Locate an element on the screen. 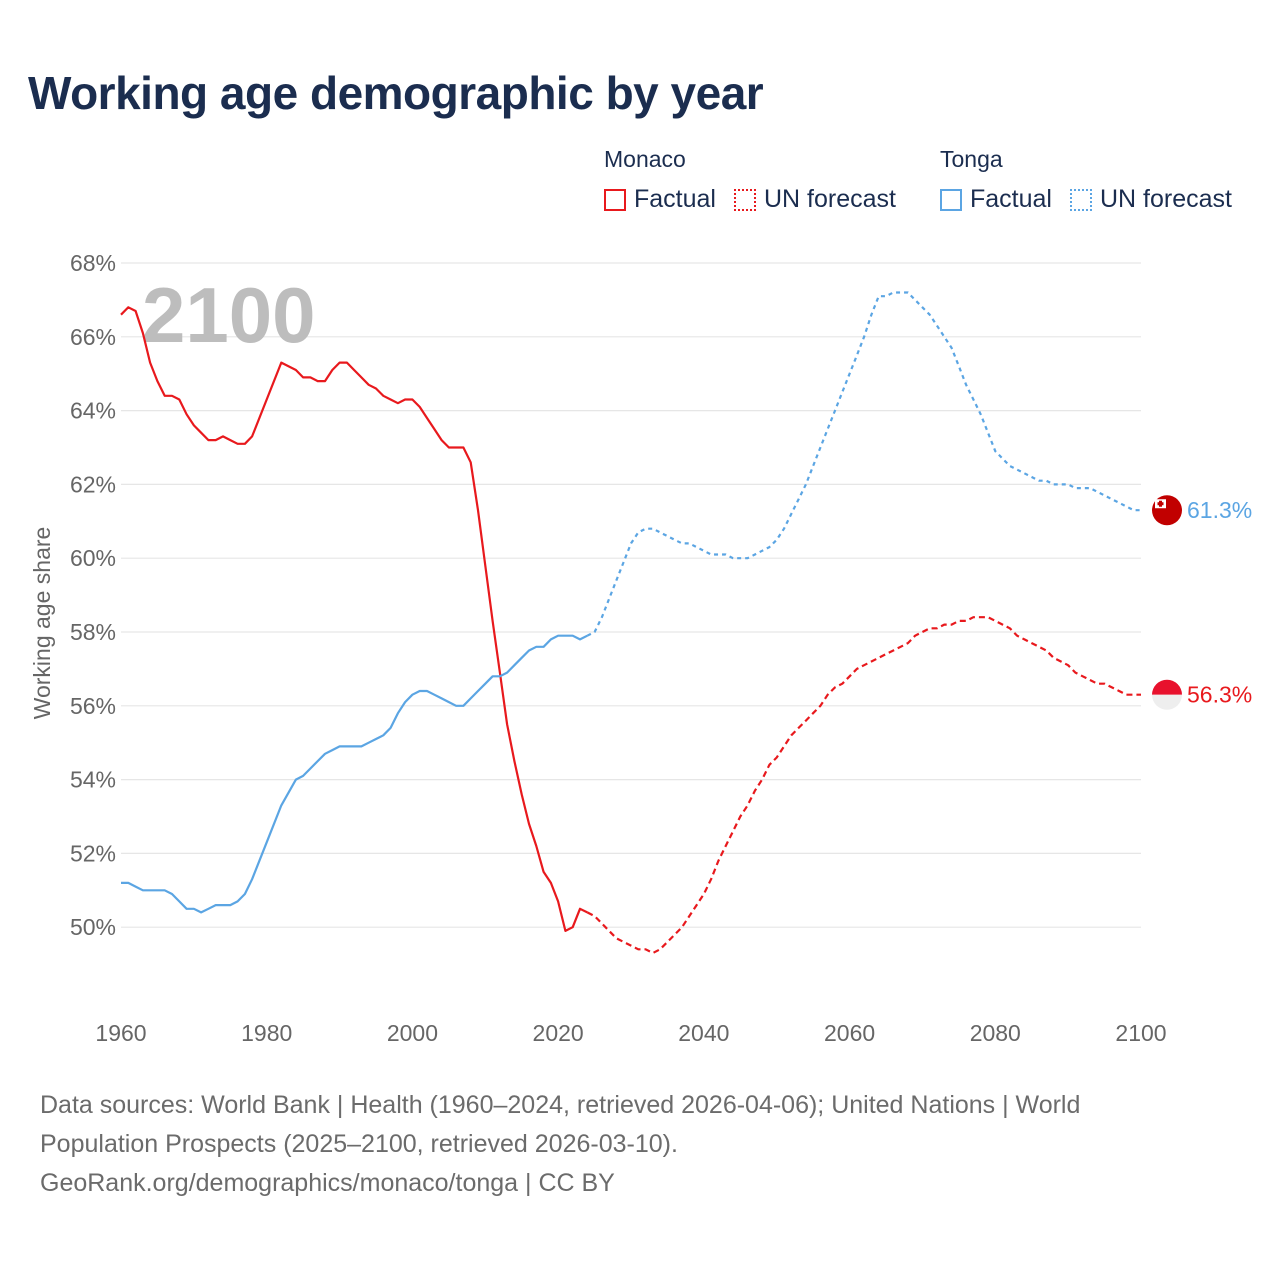 The width and height of the screenshot is (1280, 1280). y-tick-label: 68% is located at coordinates (93, 263).